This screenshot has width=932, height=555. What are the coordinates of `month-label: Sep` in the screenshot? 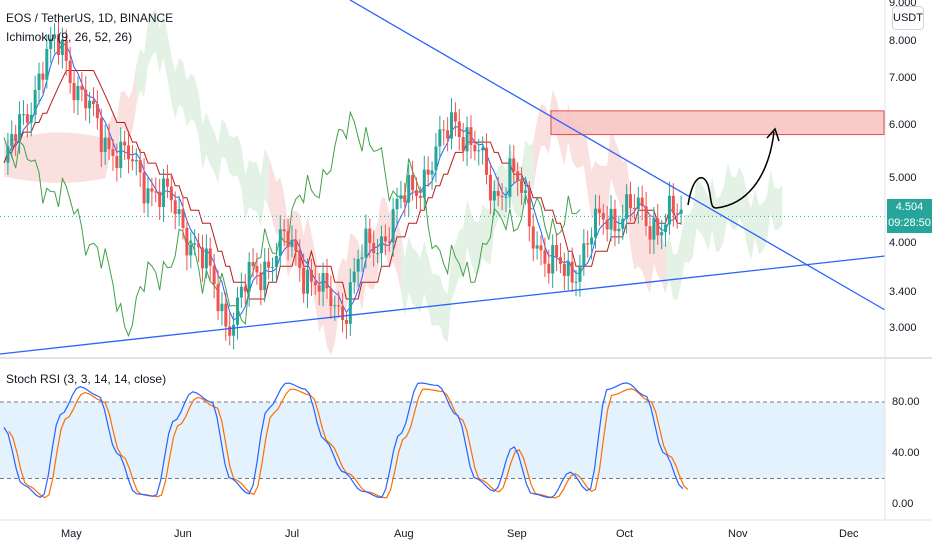 It's located at (517, 534).